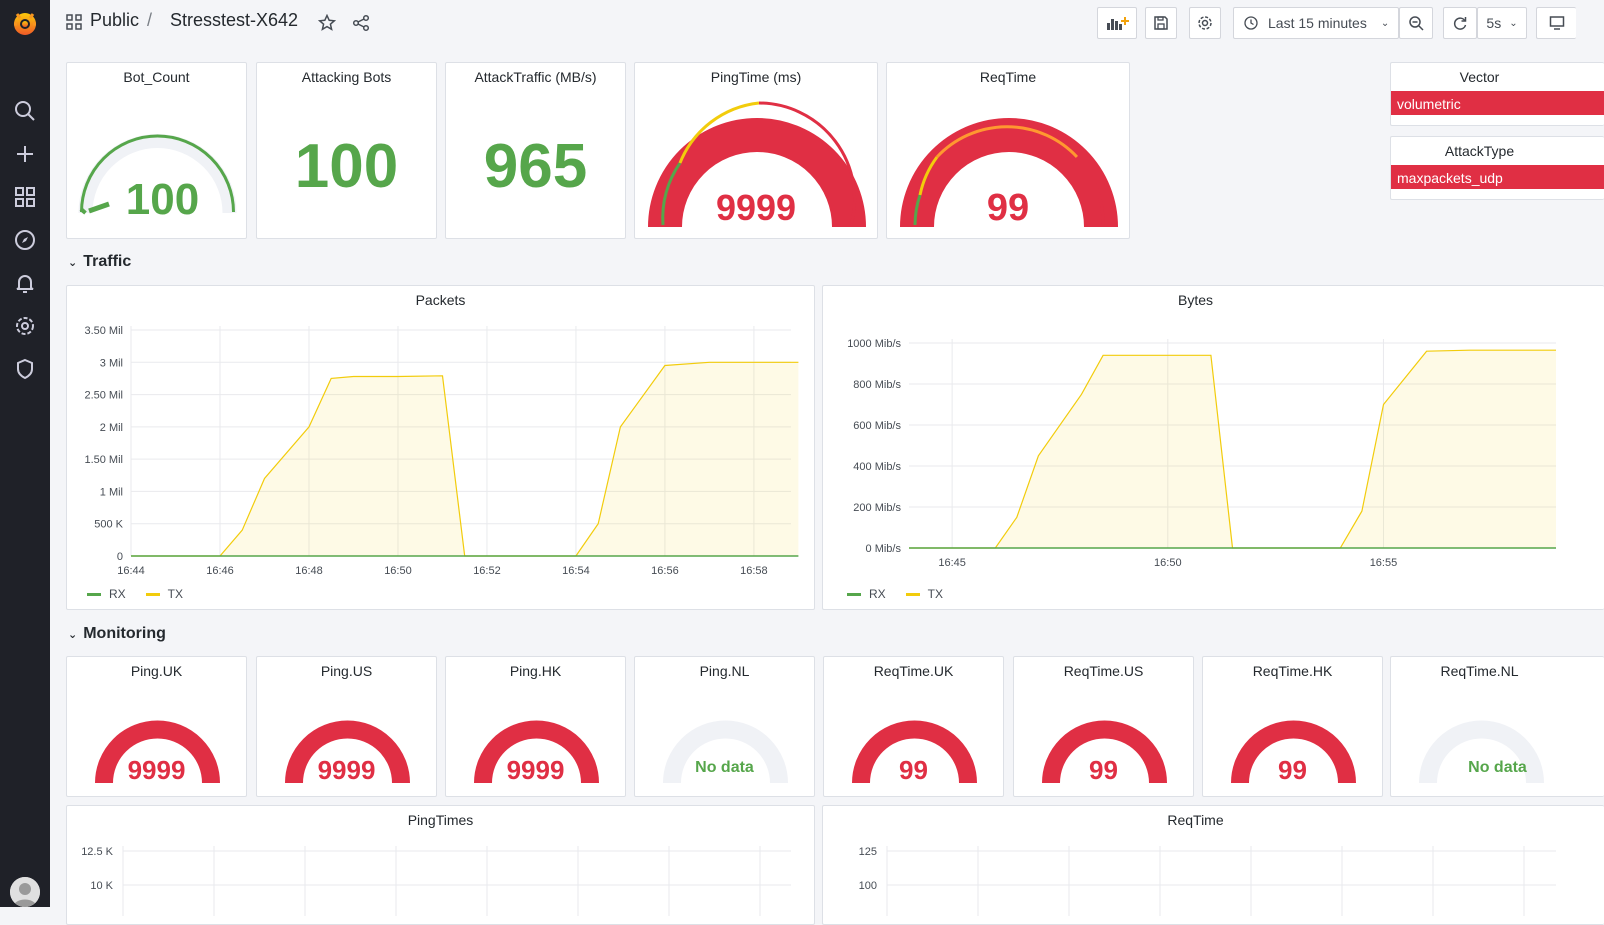 The width and height of the screenshot is (1604, 925). Describe the element at coordinates (756, 207) in the screenshot. I see `ping-time-value: 9999` at that location.